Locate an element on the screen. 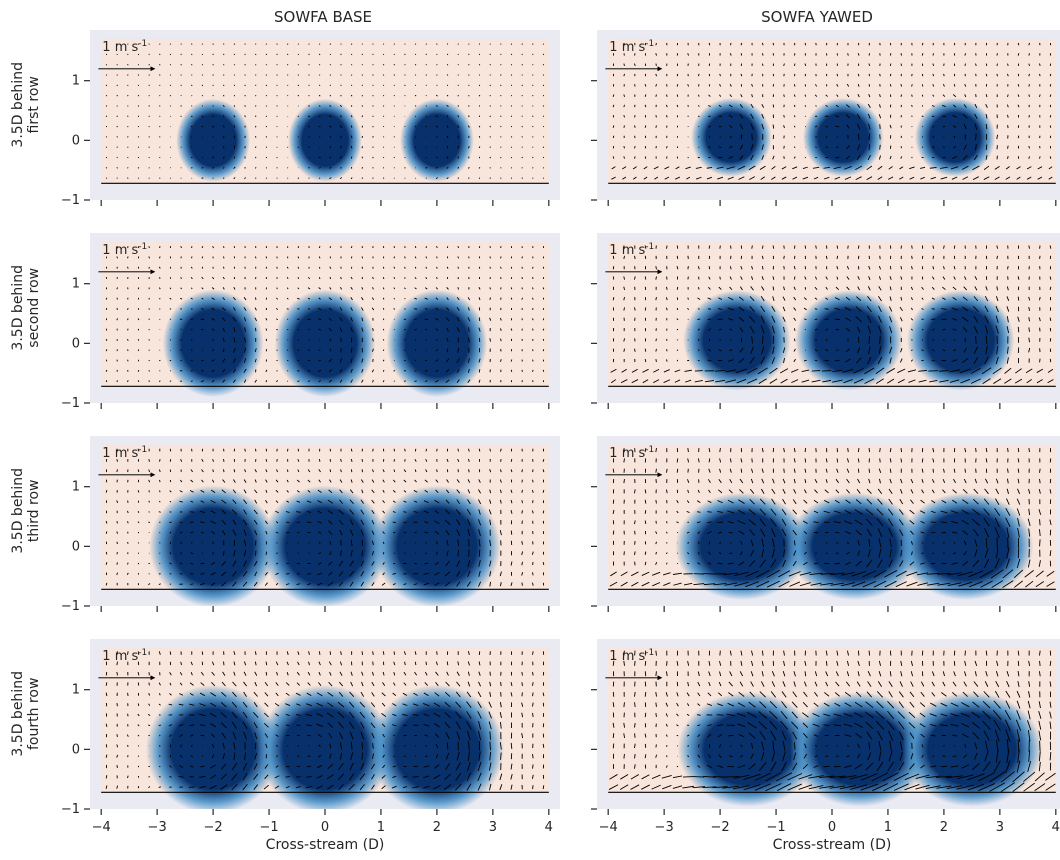  column-title: SOWFA YAWED is located at coordinates (817, 17).